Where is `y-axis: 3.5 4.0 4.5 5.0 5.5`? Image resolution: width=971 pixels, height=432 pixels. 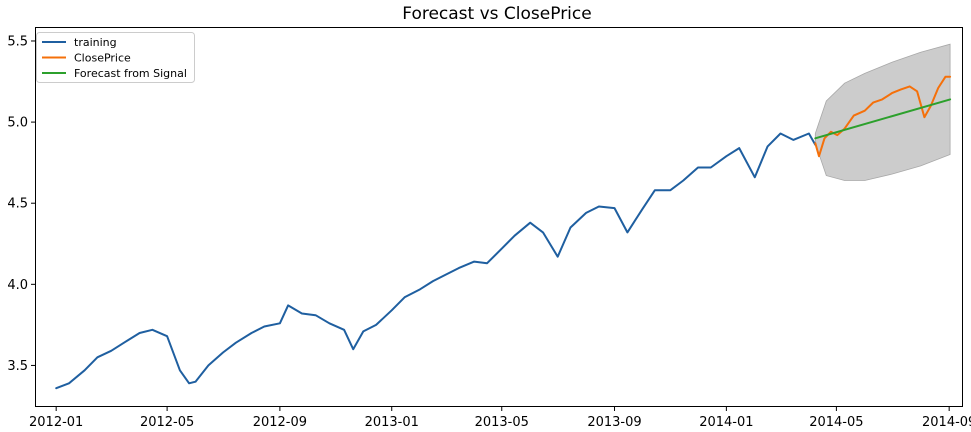 y-axis: 3.5 4.0 4.5 5.0 5.5 is located at coordinates (21, 204).